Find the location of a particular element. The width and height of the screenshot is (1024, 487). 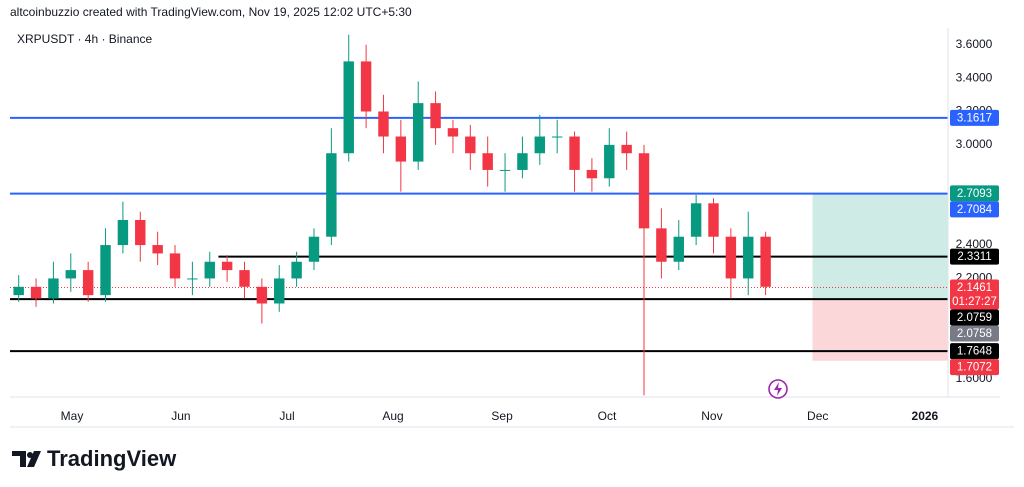

price-label: 1.7072 is located at coordinates (974, 368).